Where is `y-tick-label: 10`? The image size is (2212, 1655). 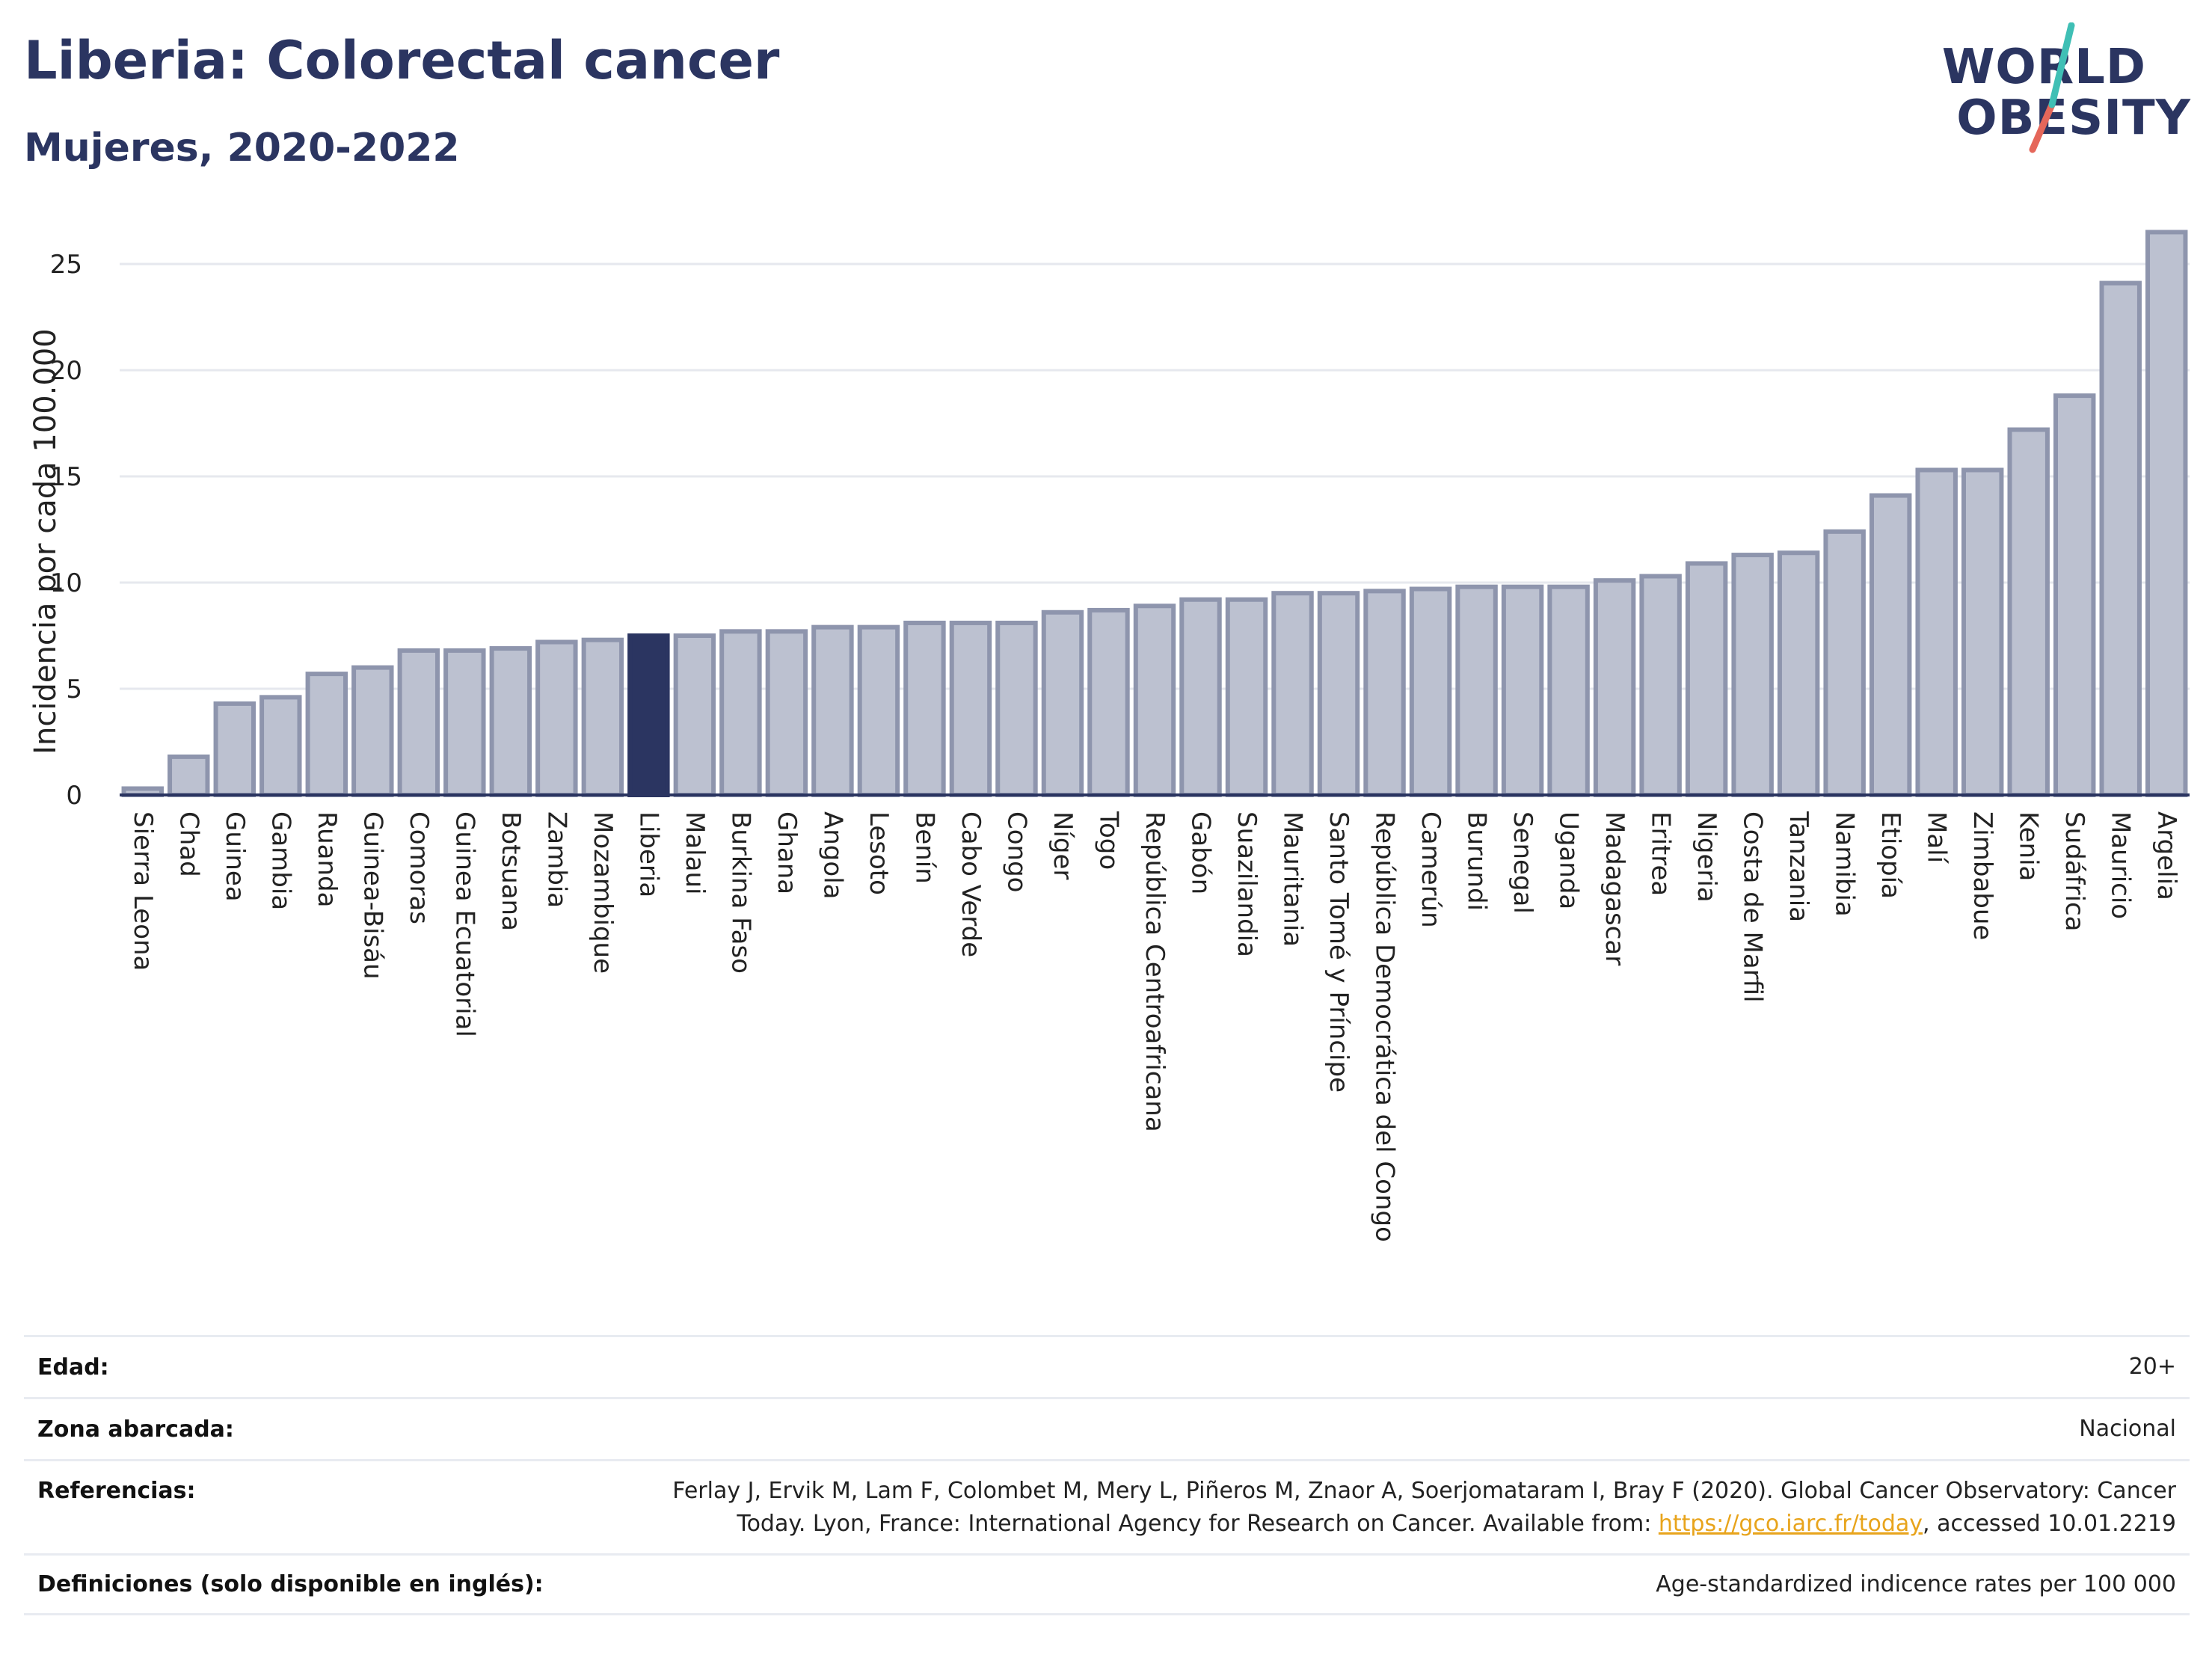
y-tick-label: 10 is located at coordinates (66, 583).